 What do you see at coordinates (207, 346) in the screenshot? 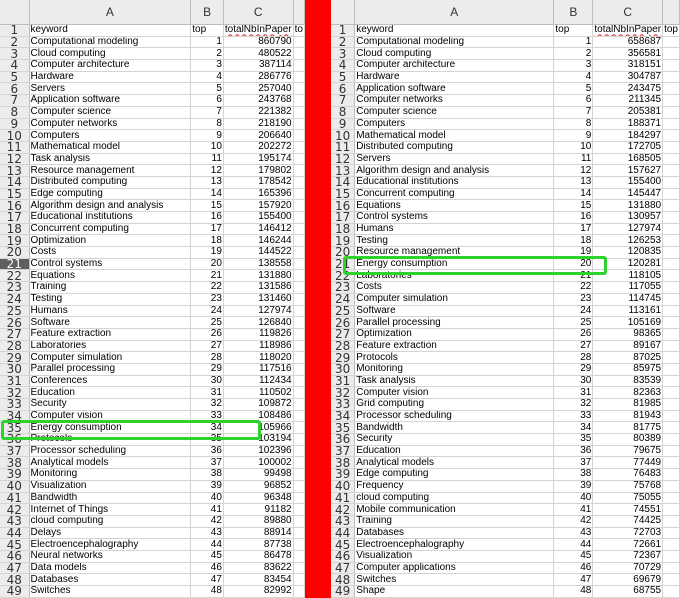
I see `cell-top: 27` at bounding box center [207, 346].